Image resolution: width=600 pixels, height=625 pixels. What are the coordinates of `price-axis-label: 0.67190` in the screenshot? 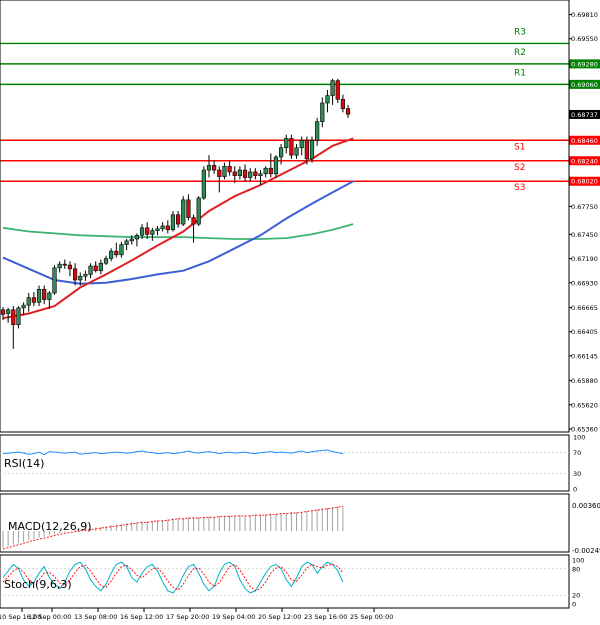 It's located at (584, 259).